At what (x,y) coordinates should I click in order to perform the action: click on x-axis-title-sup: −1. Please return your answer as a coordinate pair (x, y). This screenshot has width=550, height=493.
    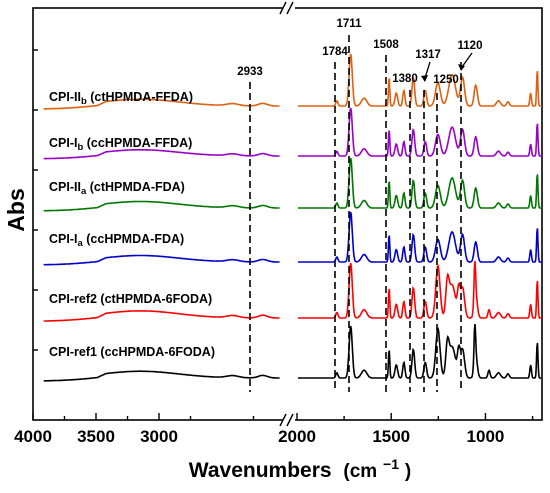
    Looking at the image, I should click on (391, 464).